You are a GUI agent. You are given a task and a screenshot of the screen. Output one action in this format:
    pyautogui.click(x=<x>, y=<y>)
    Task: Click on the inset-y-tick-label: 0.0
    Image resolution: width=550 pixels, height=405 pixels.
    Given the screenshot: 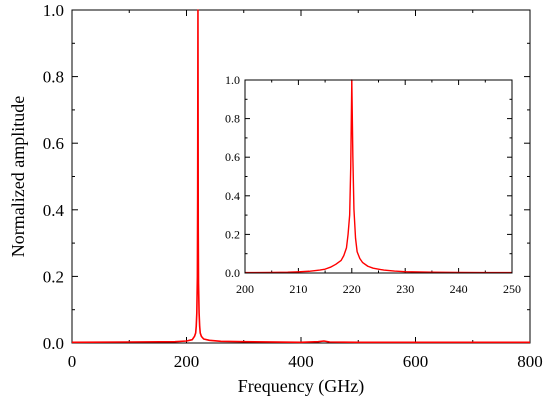 What is the action you would take?
    pyautogui.click(x=232, y=273)
    